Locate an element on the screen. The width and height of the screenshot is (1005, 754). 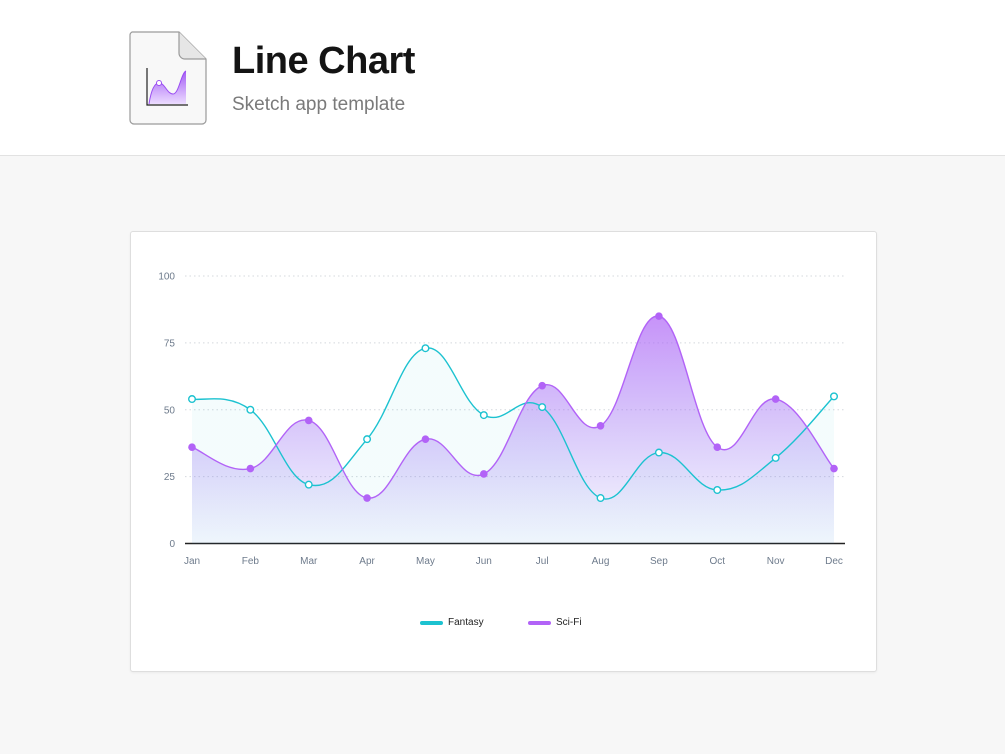
legend-item-fantasy: Fantasy is located at coordinates (452, 622).